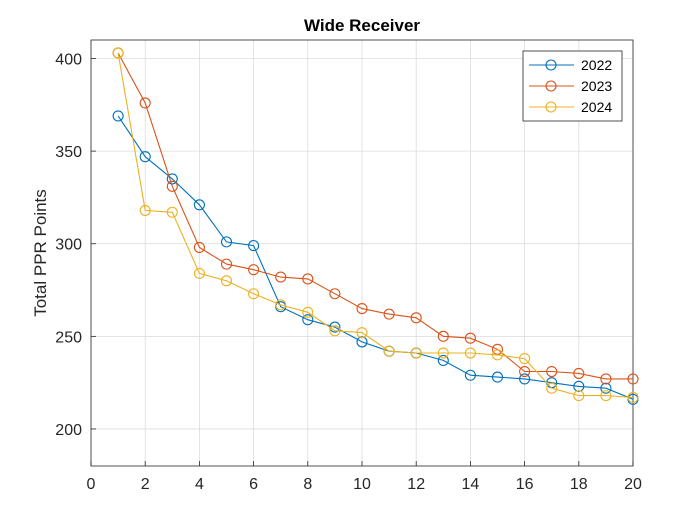  Describe the element at coordinates (91, 484) in the screenshot. I see `x-tick-label: 0` at that location.